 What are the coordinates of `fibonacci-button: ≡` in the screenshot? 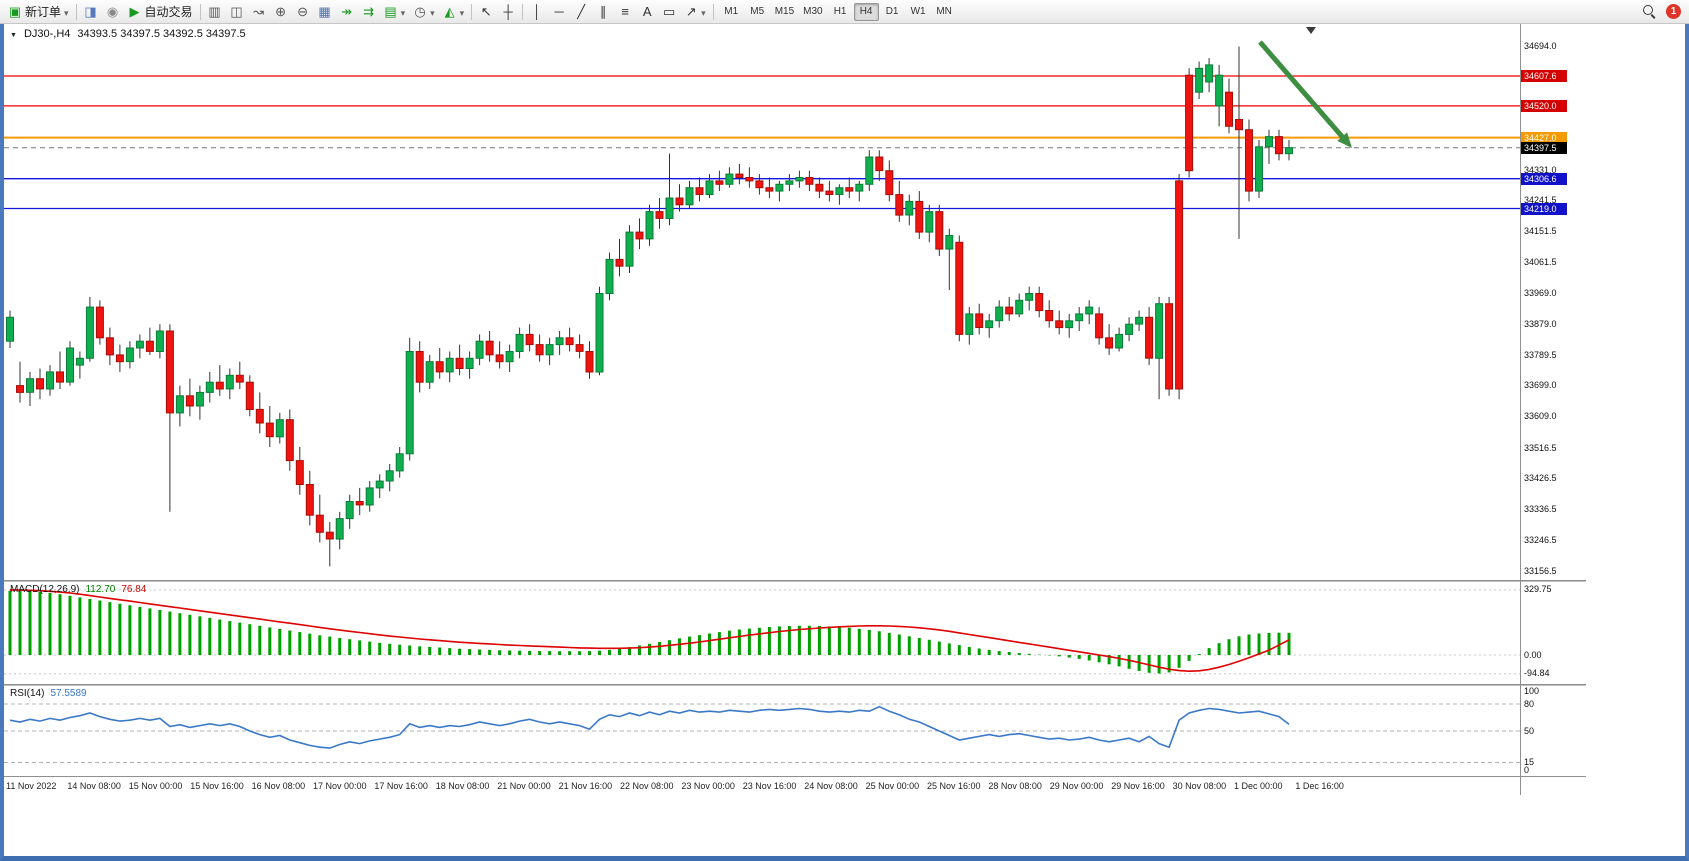 It's located at (625, 12).